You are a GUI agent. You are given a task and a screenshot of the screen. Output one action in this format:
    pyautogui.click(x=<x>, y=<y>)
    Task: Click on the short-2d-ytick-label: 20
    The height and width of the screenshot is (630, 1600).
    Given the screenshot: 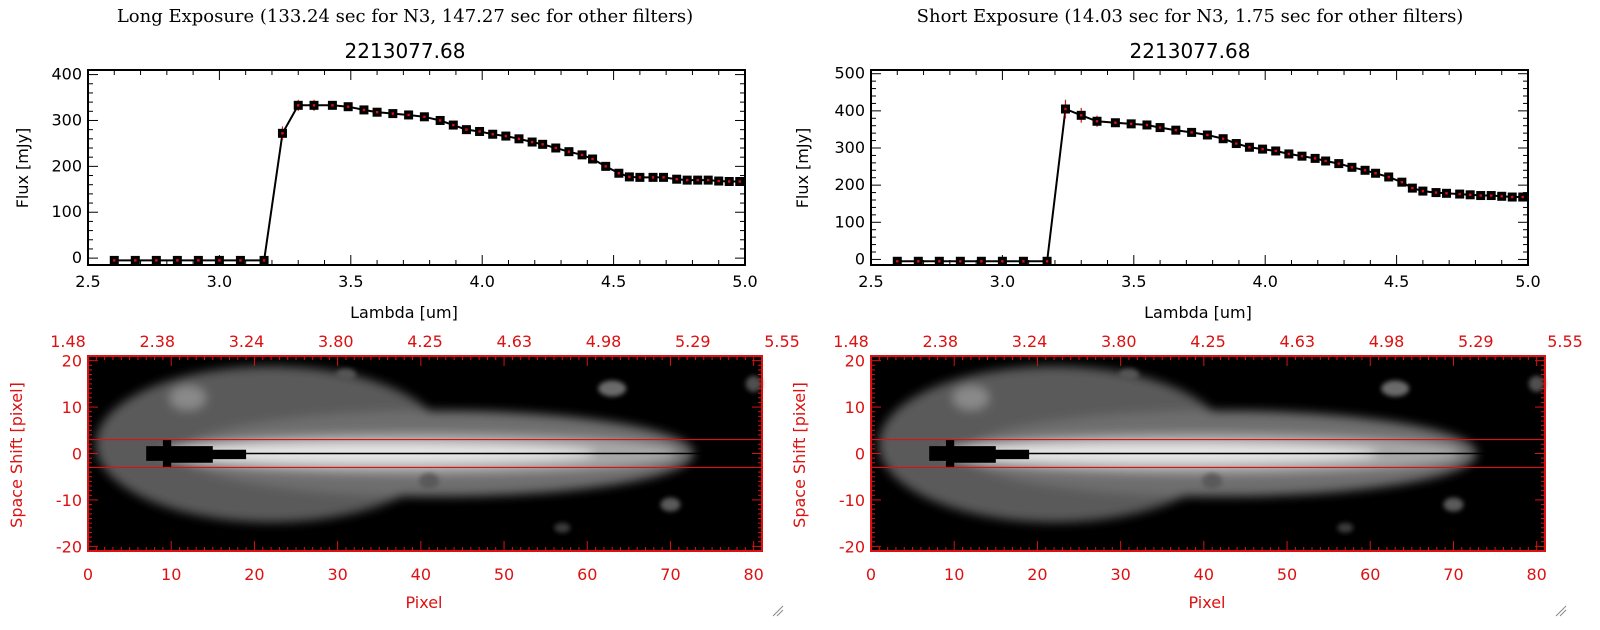 What is the action you would take?
    pyautogui.click(x=855, y=361)
    